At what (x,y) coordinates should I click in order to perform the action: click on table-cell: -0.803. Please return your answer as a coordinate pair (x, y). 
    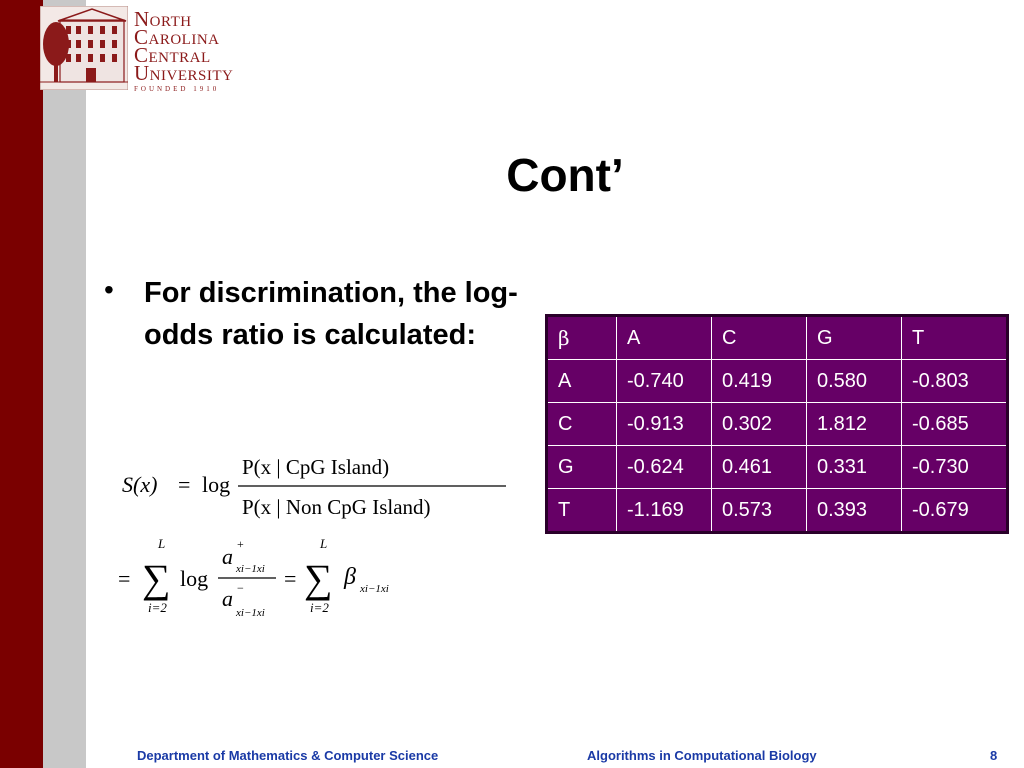
    Looking at the image, I should click on (954, 381).